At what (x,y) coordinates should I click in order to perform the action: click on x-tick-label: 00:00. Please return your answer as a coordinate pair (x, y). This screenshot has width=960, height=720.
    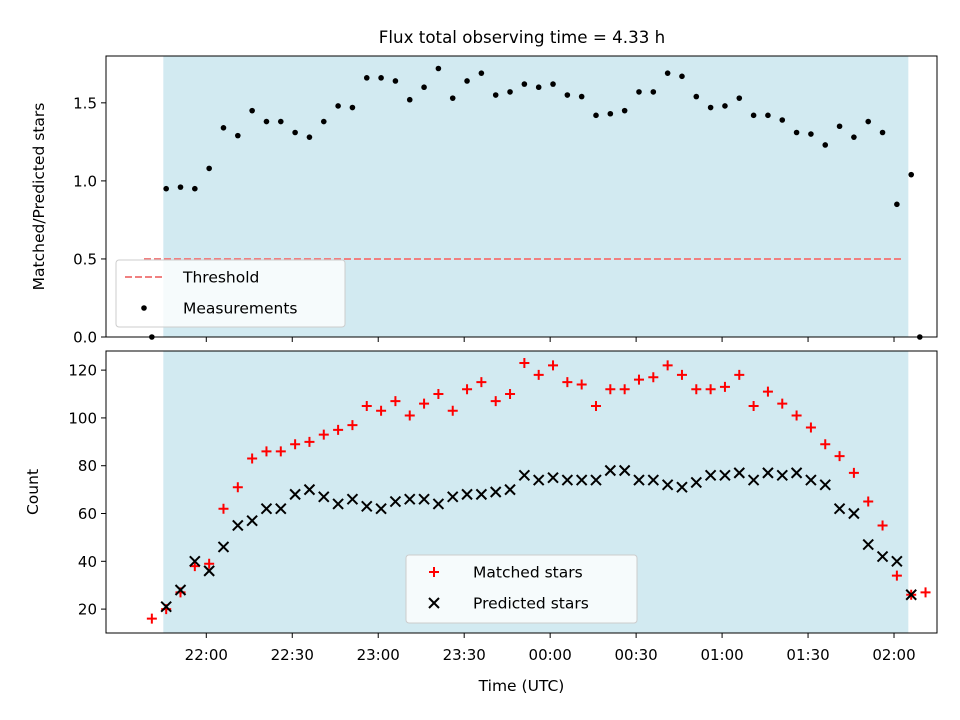
    Looking at the image, I should click on (550, 655).